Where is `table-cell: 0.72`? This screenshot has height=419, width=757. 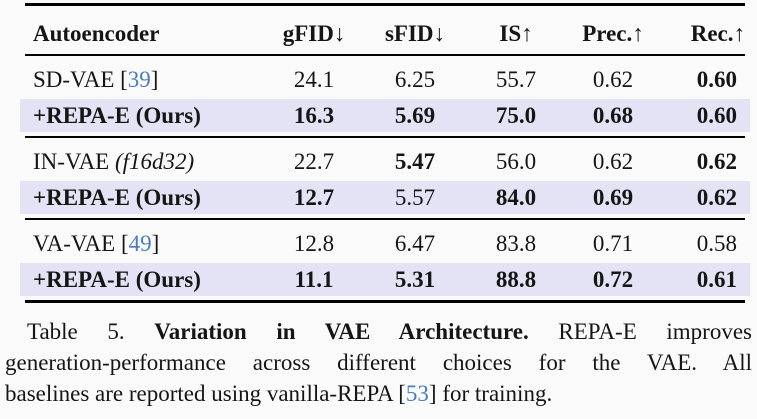
table-cell: 0.72 is located at coordinates (613, 279).